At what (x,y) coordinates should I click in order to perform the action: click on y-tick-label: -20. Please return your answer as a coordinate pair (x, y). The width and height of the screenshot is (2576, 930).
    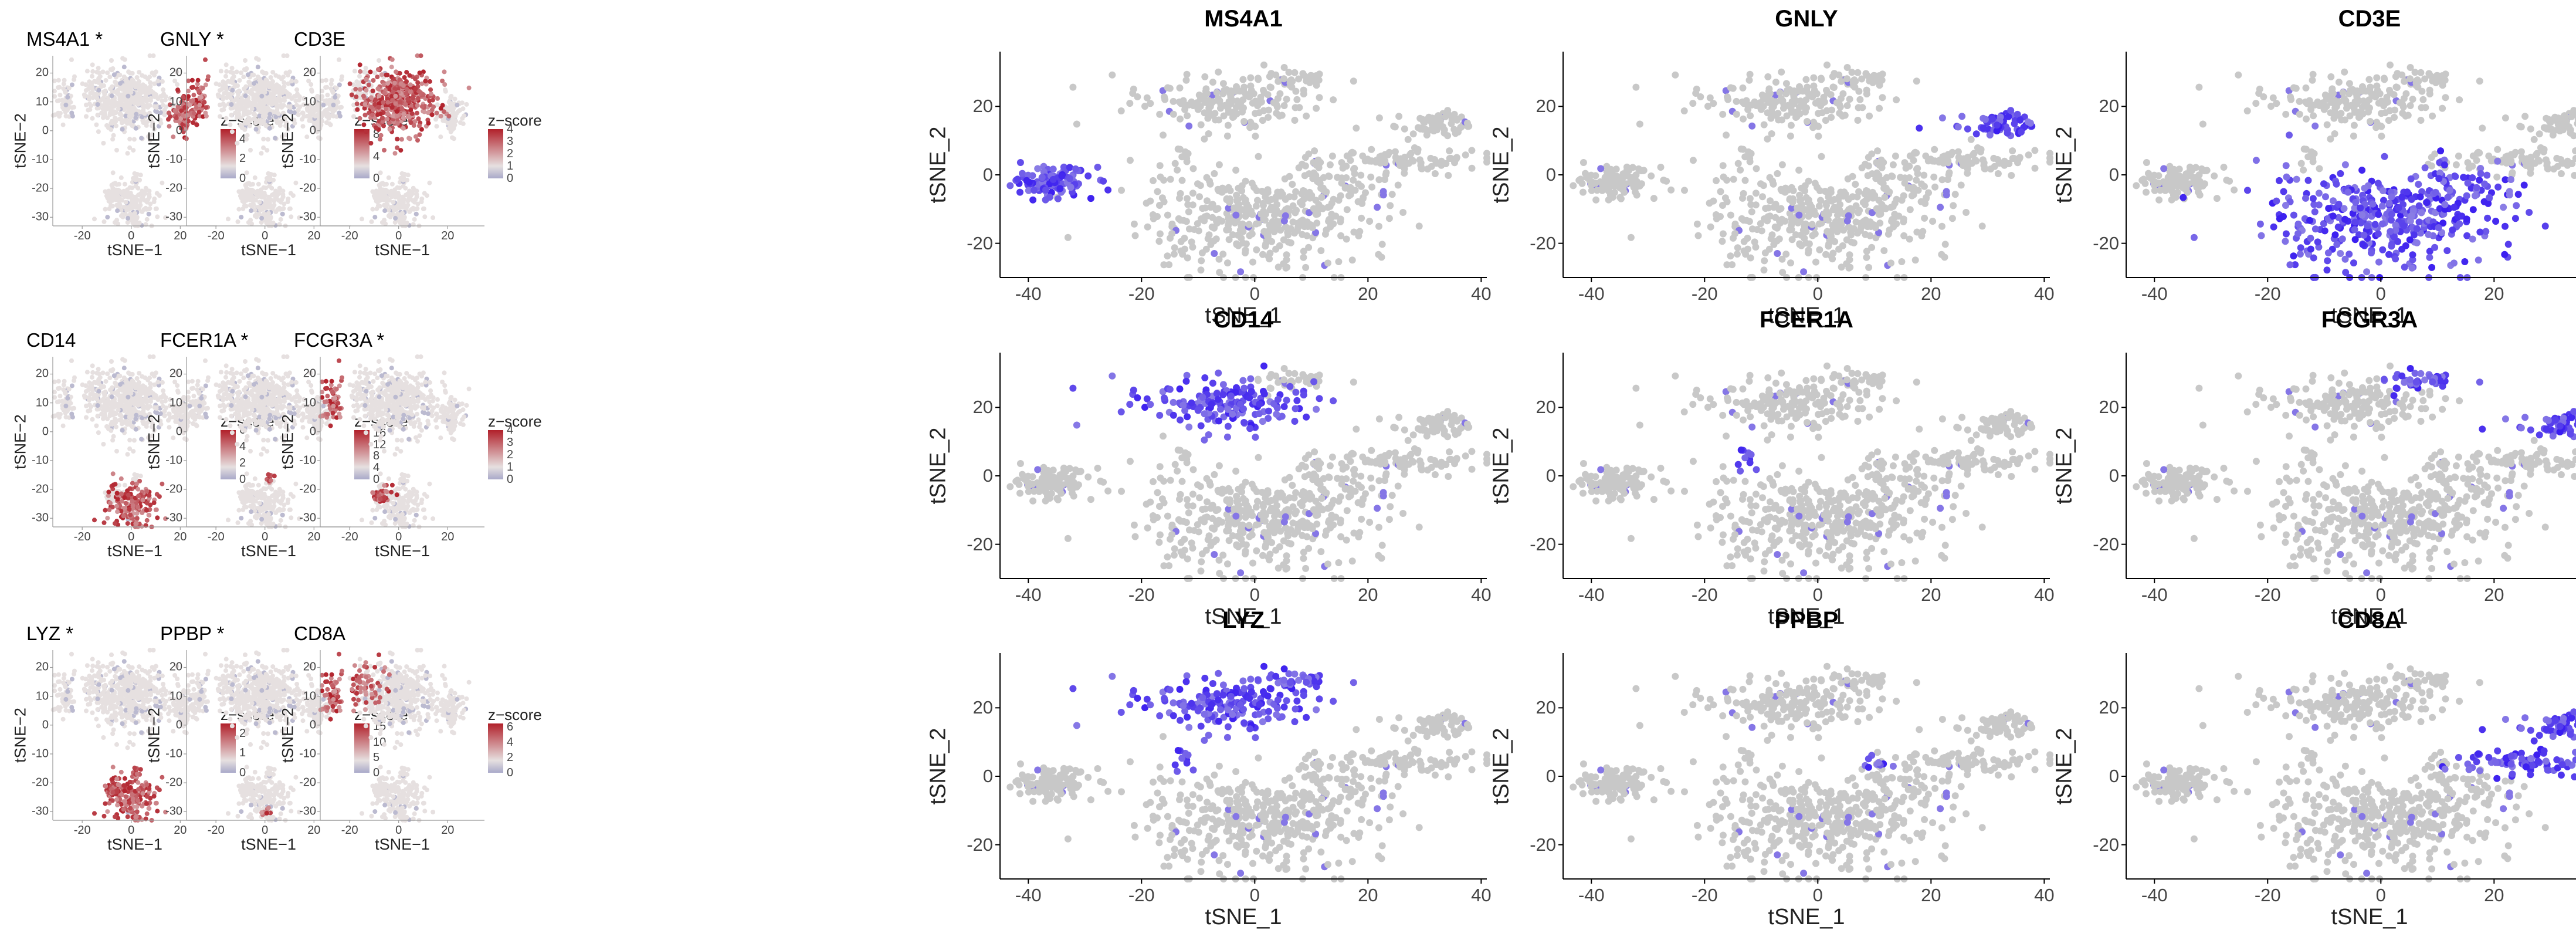
    Looking at the image, I should click on (173, 489).